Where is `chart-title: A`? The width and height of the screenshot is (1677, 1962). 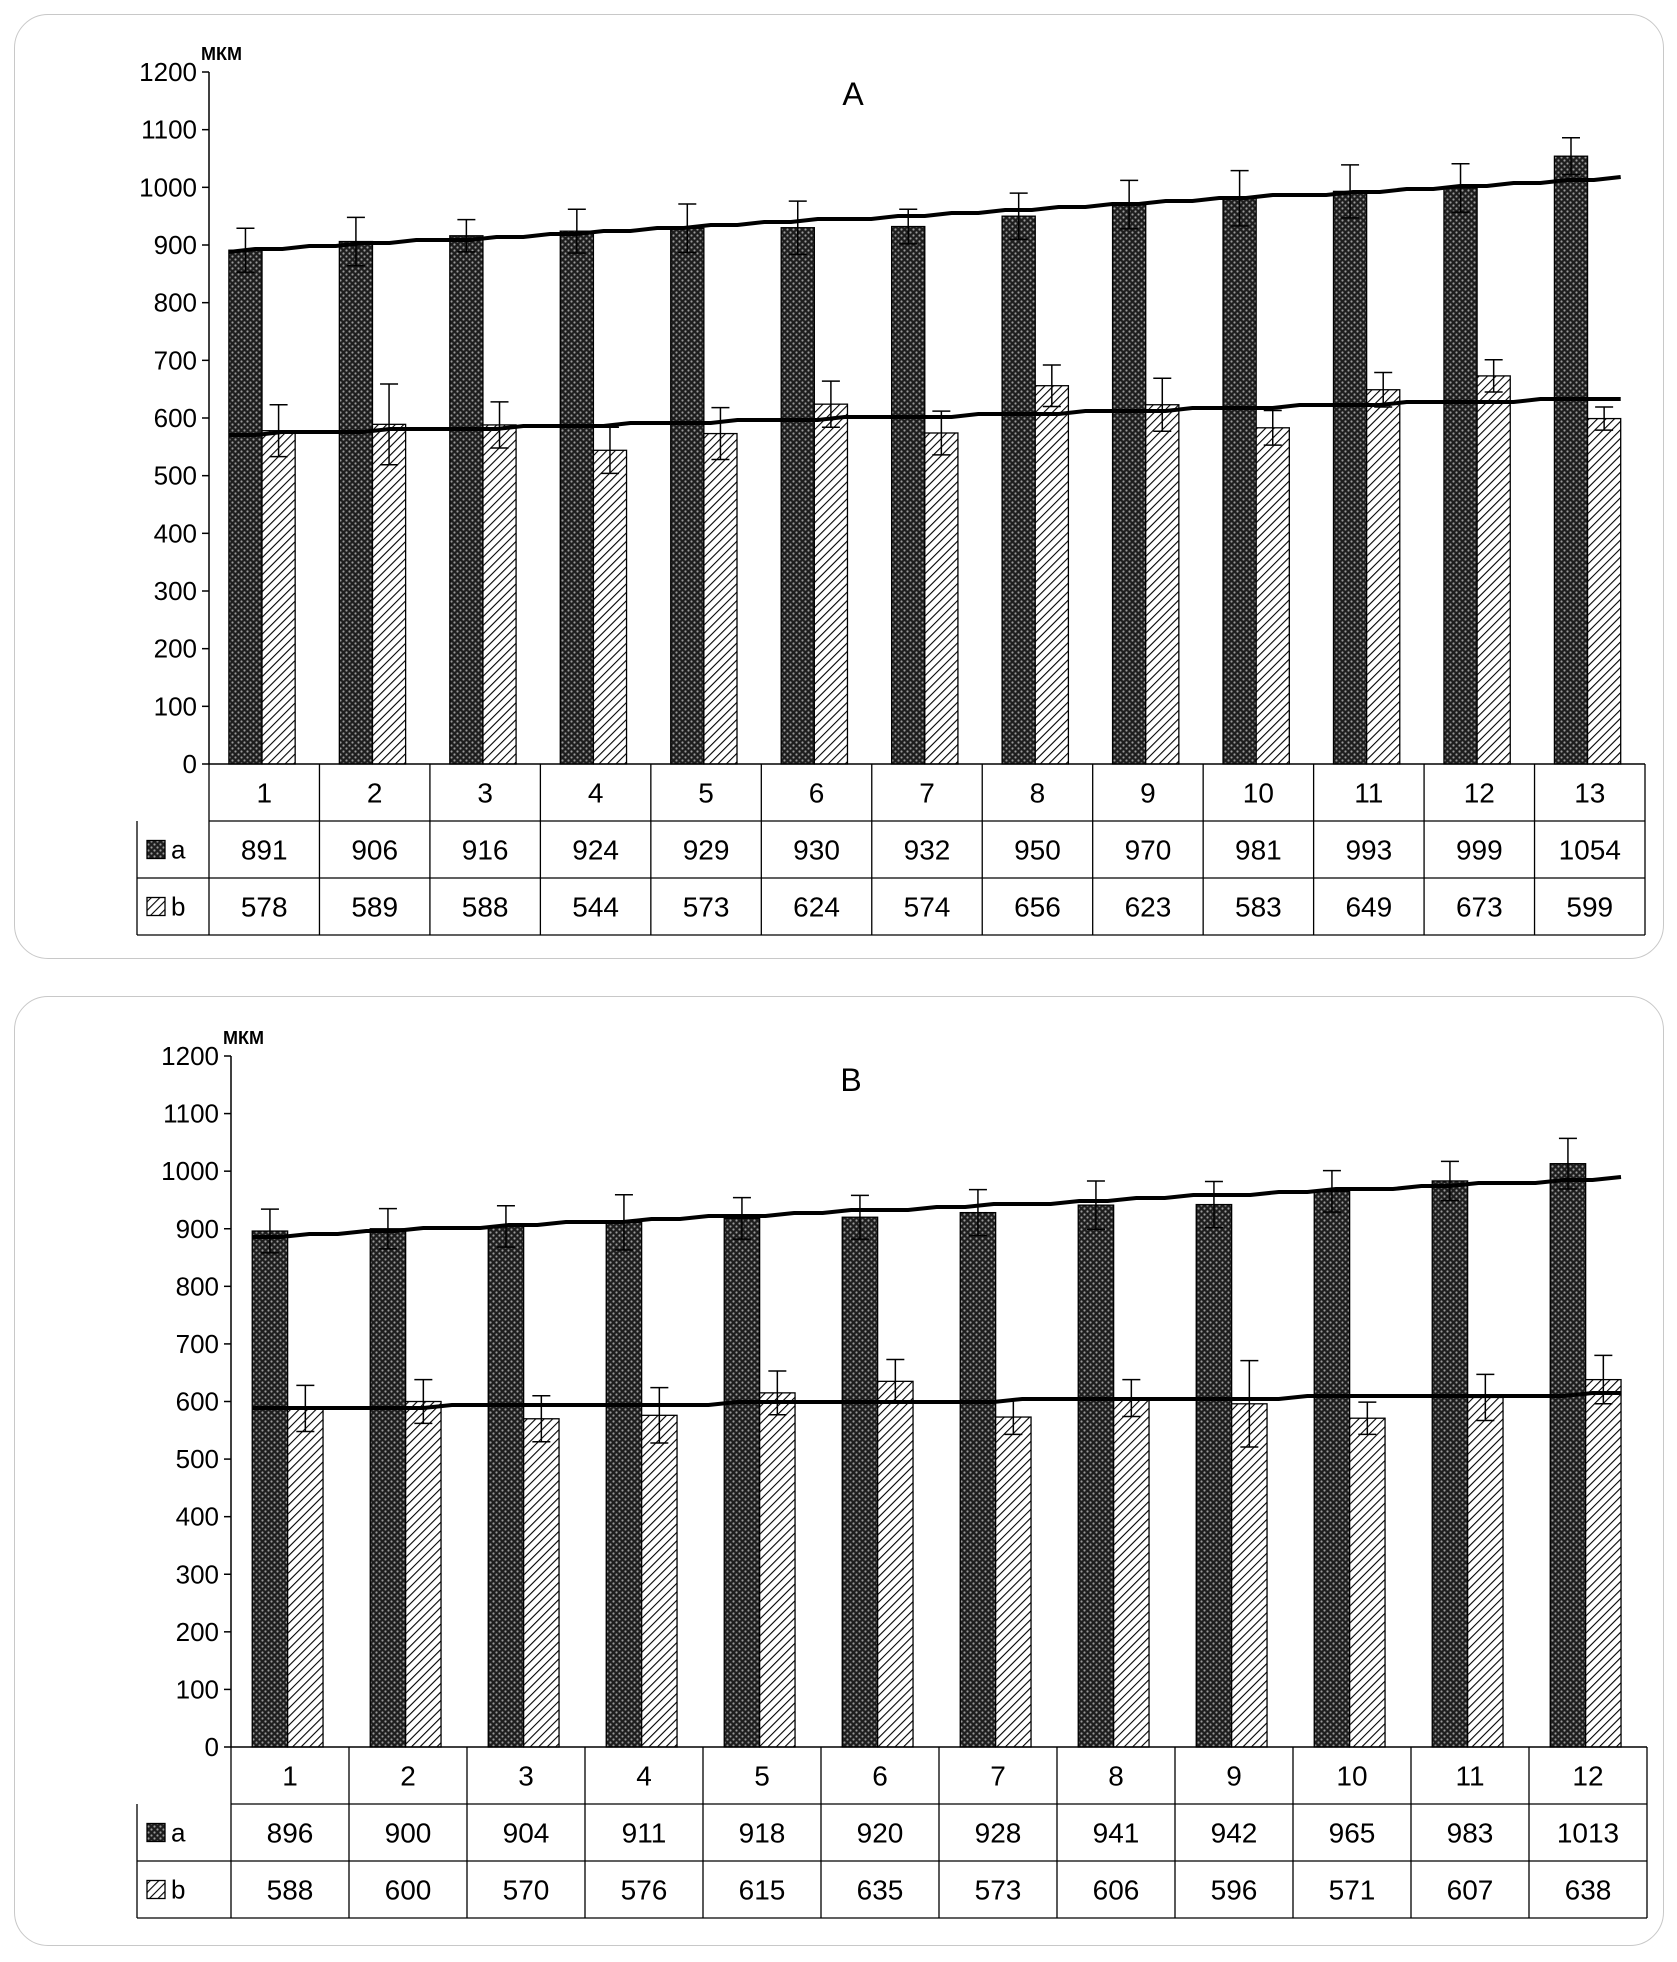
chart-title: A is located at coordinates (853, 94).